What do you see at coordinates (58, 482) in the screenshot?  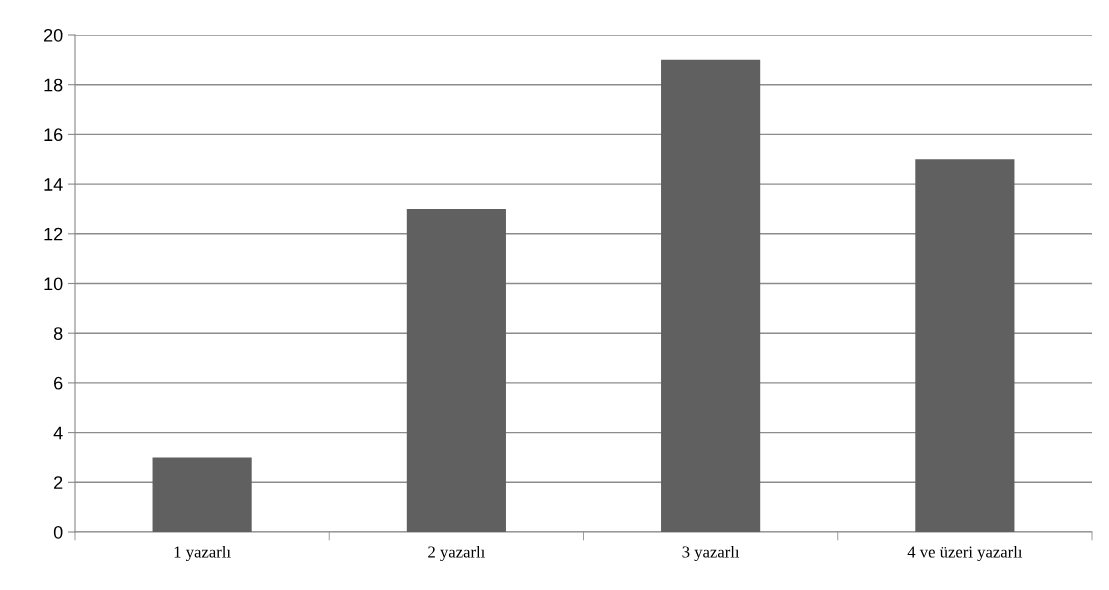 I see `y-tick-label: 2` at bounding box center [58, 482].